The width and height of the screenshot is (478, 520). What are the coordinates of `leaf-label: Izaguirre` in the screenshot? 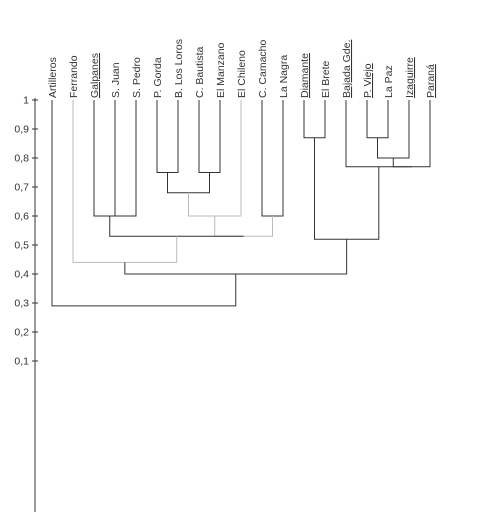 It's located at (410, 77).